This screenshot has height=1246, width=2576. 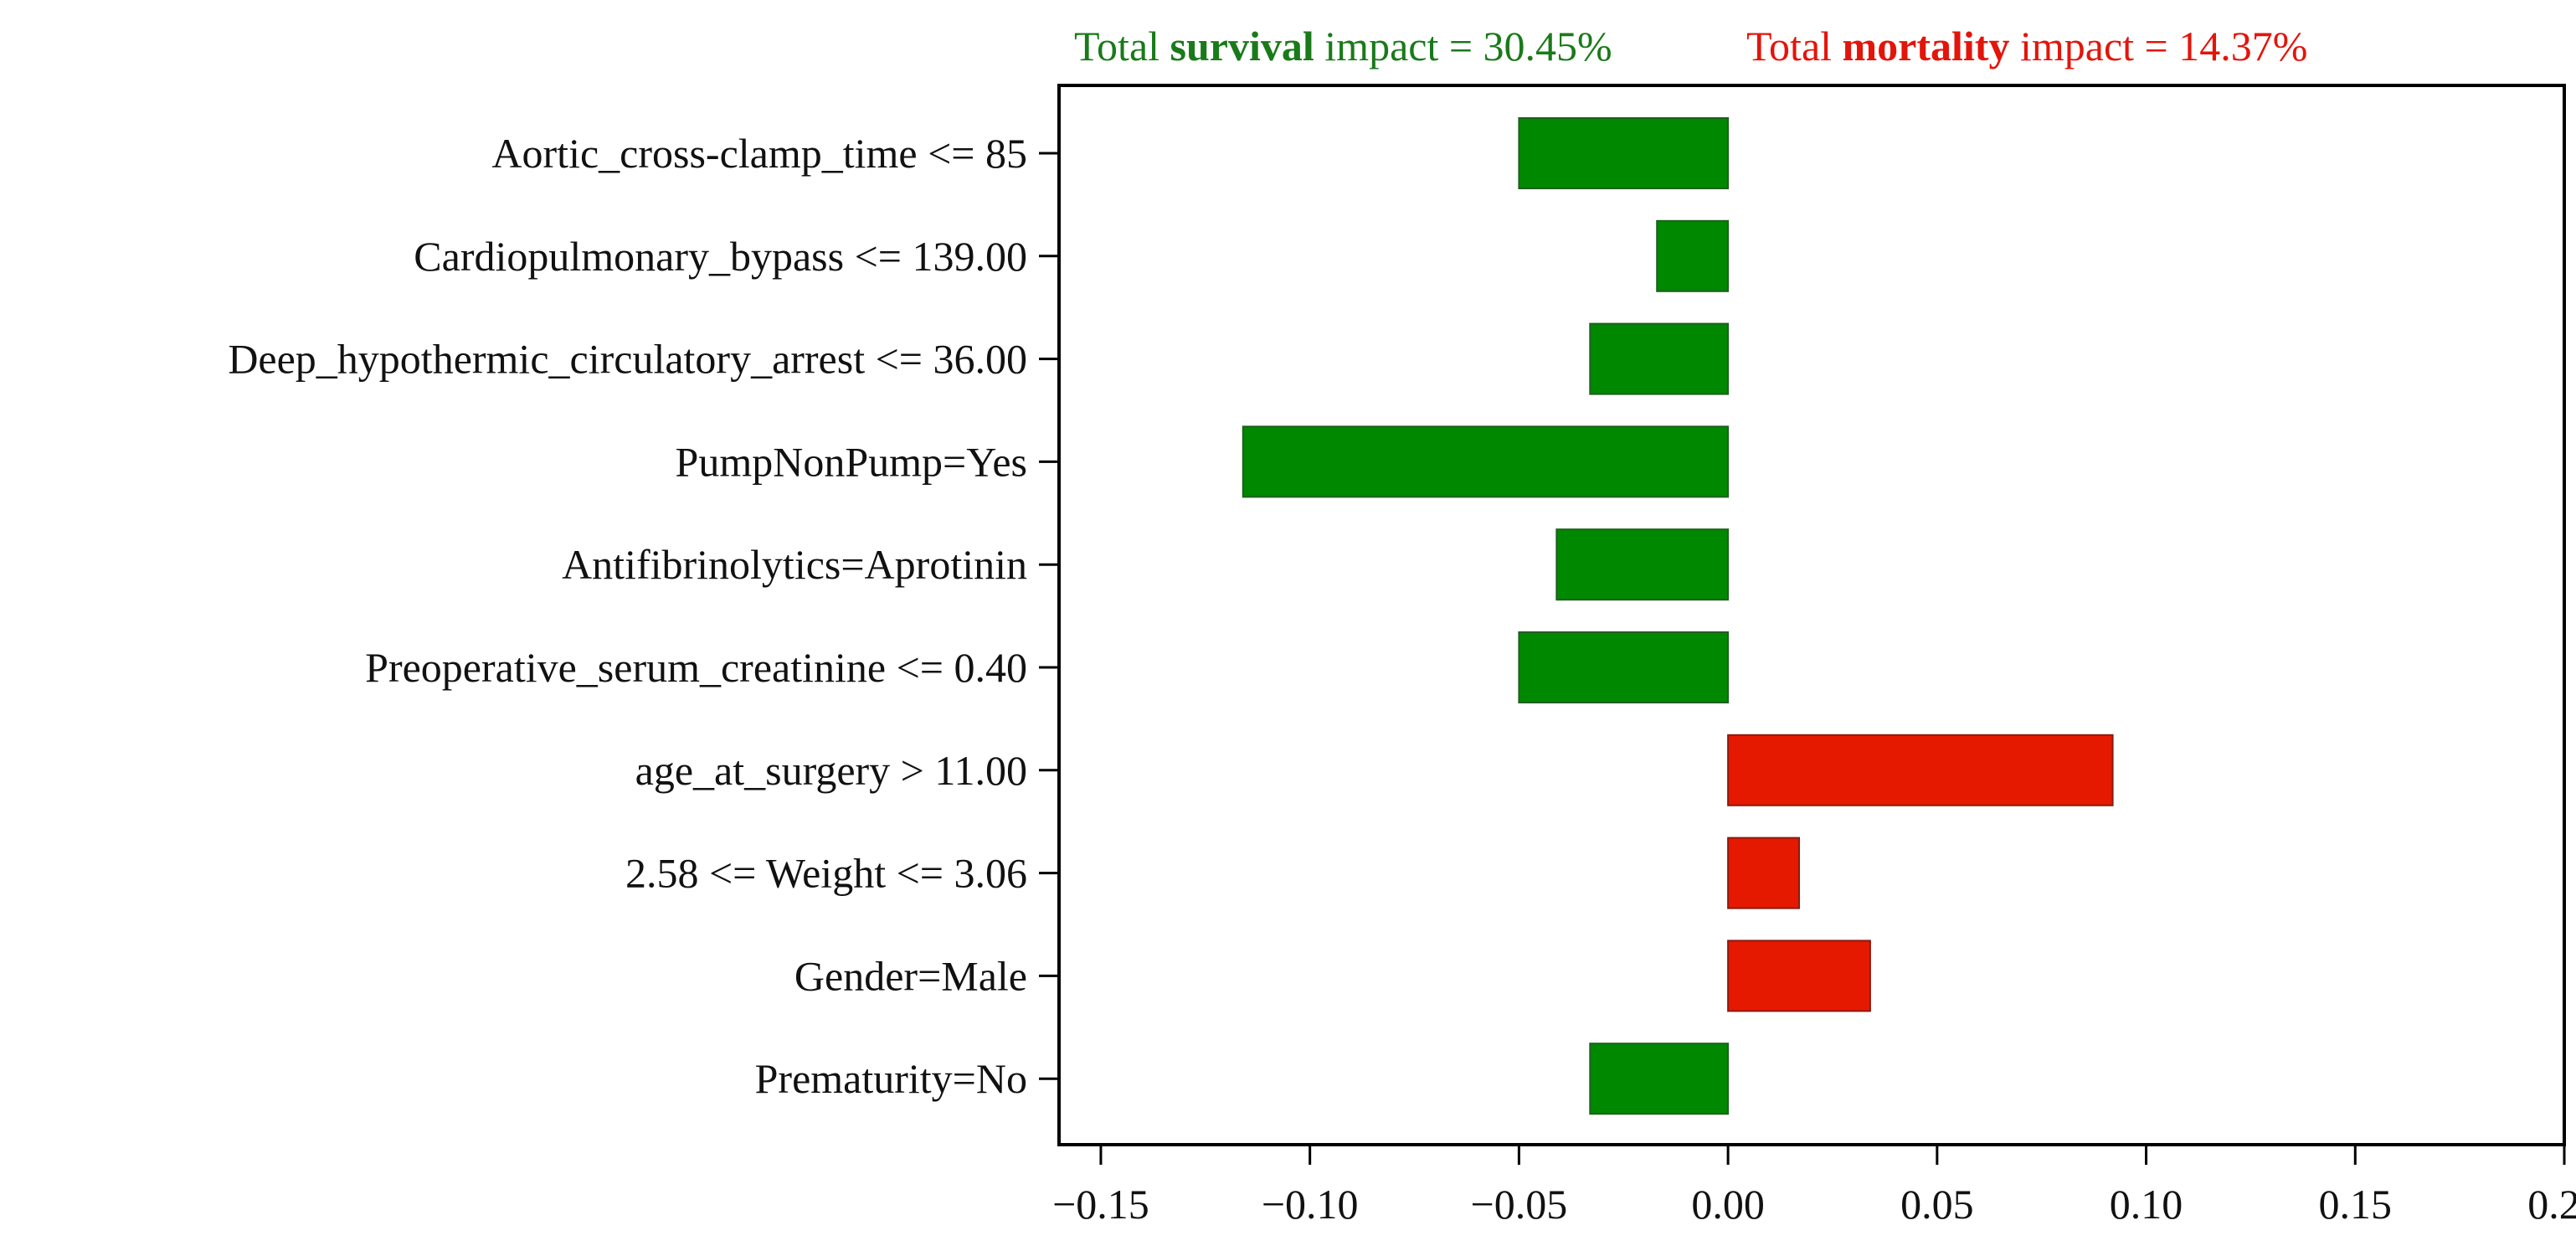 What do you see at coordinates (759, 153) in the screenshot?
I see `y-tick-label: Aortic_cross-clamp_time <= 85` at bounding box center [759, 153].